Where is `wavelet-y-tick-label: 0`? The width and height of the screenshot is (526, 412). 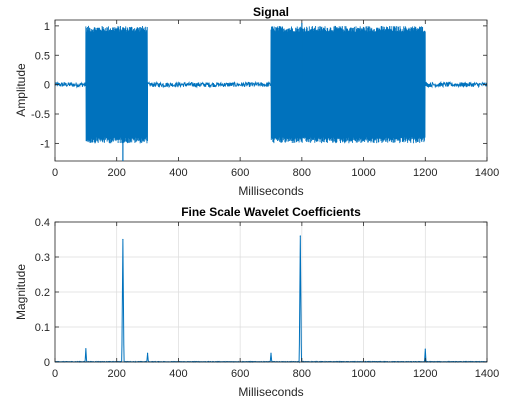
wavelet-y-tick-label: 0 is located at coordinates (47, 363).